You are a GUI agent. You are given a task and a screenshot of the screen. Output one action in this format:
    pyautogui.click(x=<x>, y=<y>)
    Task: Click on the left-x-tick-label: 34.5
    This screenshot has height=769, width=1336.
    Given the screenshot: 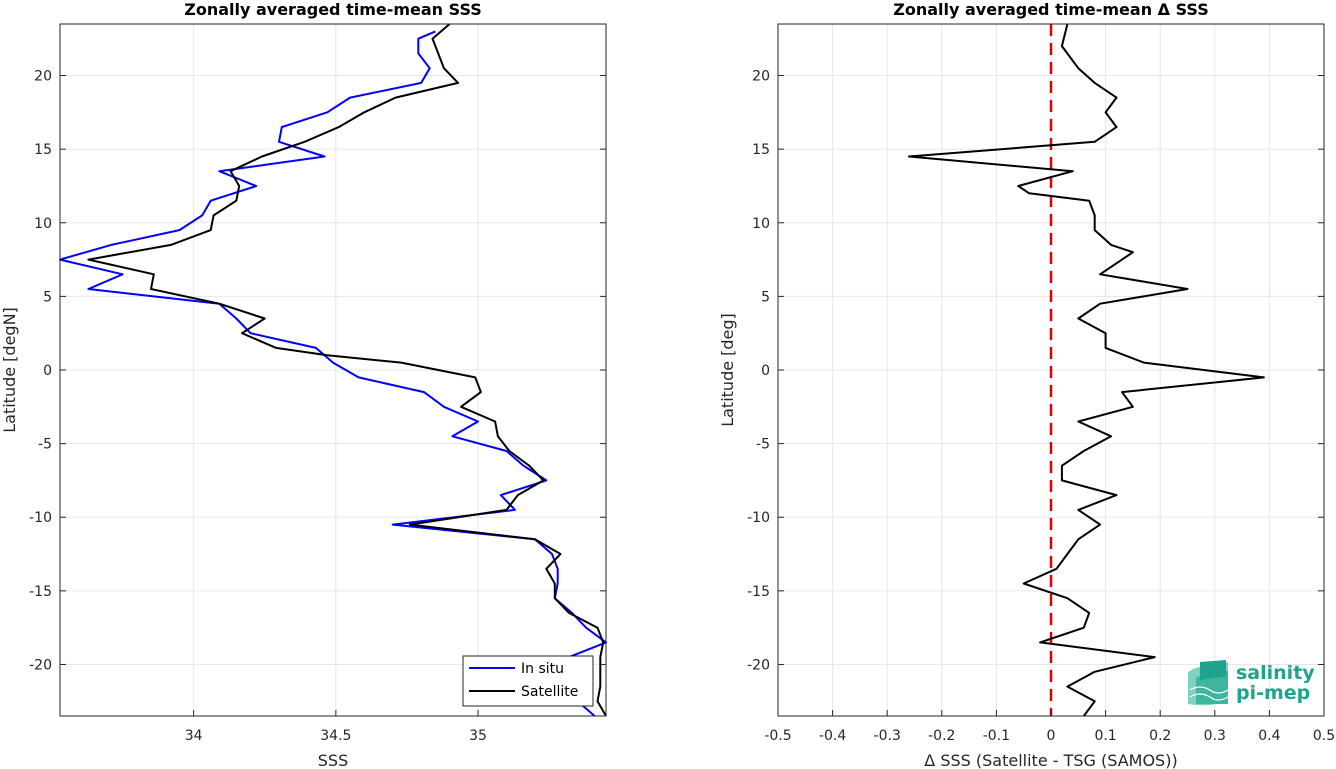 What is the action you would take?
    pyautogui.click(x=335, y=736)
    